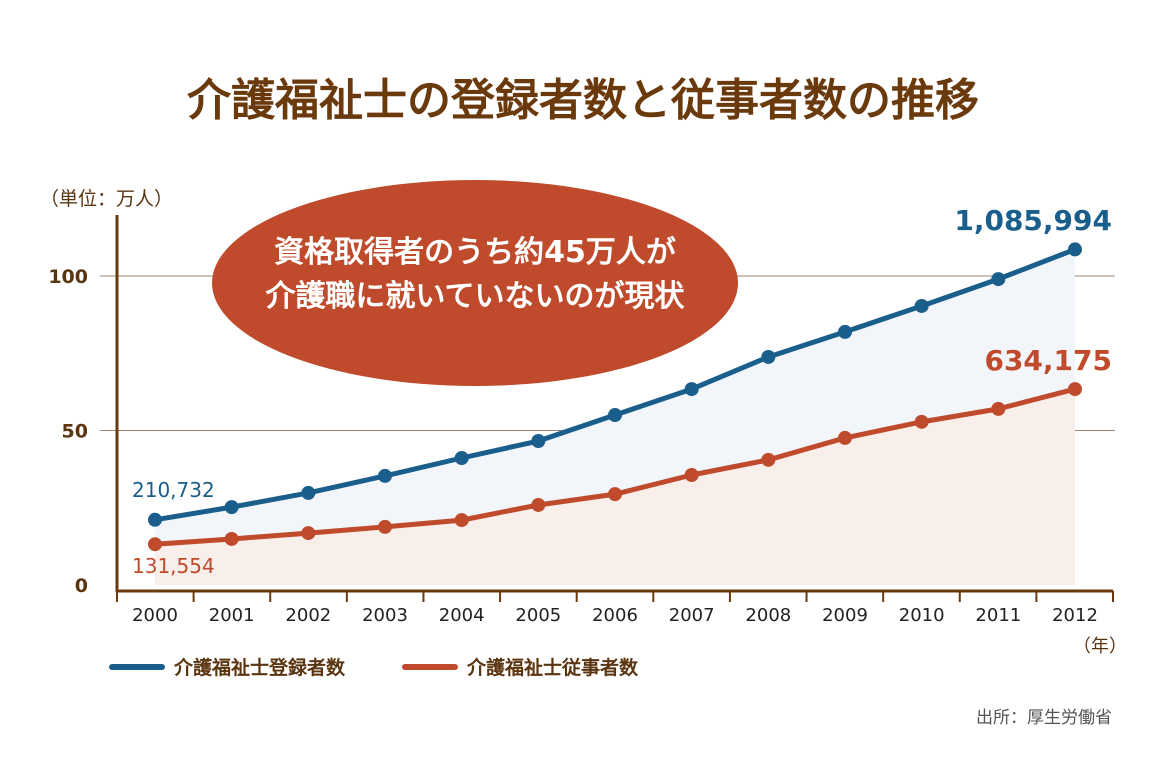 The width and height of the screenshot is (1165, 762). Describe the element at coordinates (81, 586) in the screenshot. I see `y-tick-label: 0` at that location.